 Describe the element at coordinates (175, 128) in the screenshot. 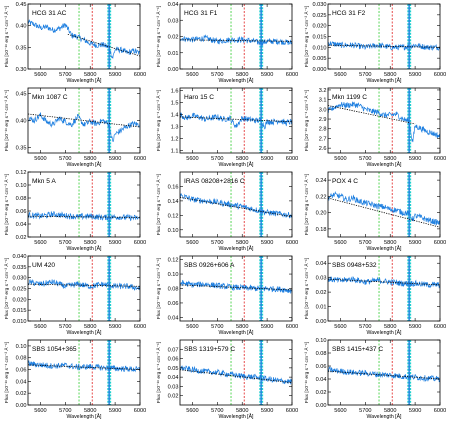

I see `y-tick-label: 1.3` at that location.